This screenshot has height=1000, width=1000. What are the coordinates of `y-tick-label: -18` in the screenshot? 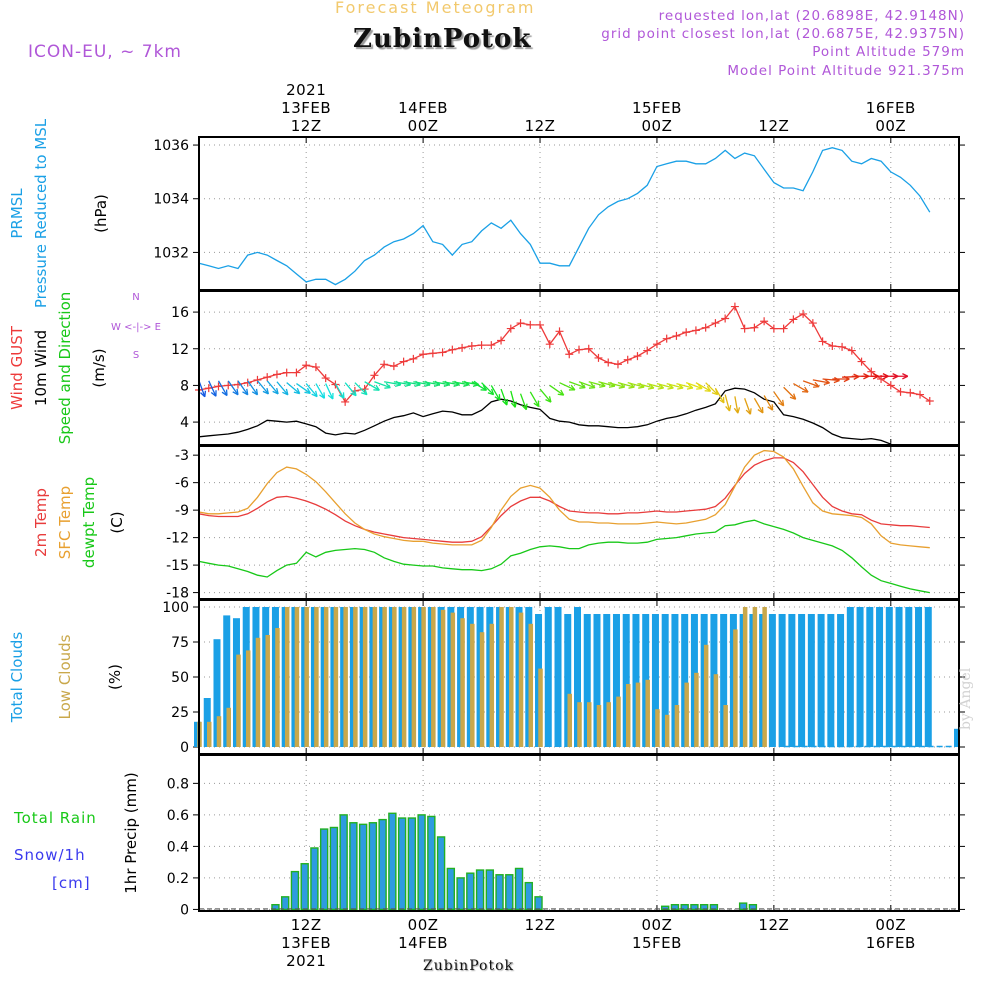 It's located at (177, 594).